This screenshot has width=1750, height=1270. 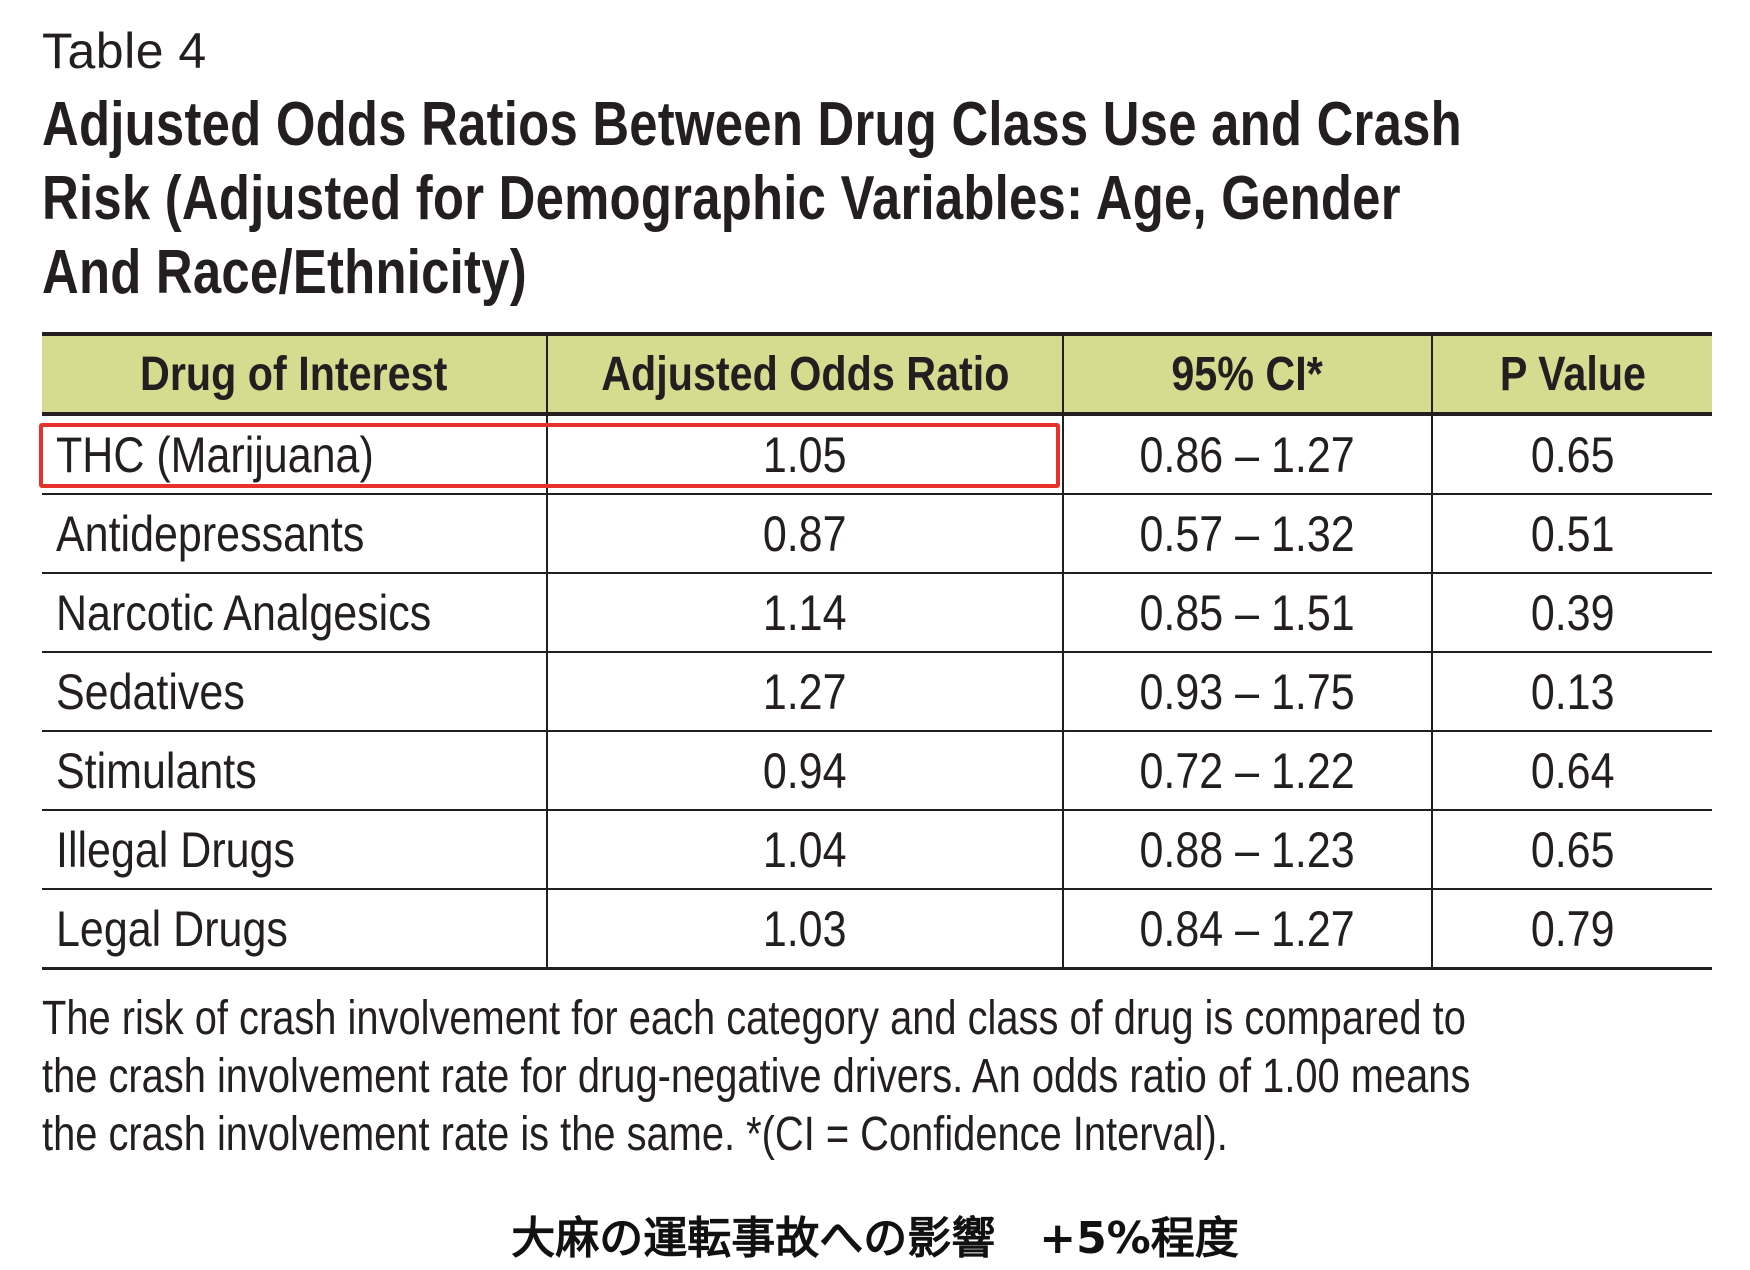 I want to click on odds-ratio-cell: 0.87, so click(x=804, y=534).